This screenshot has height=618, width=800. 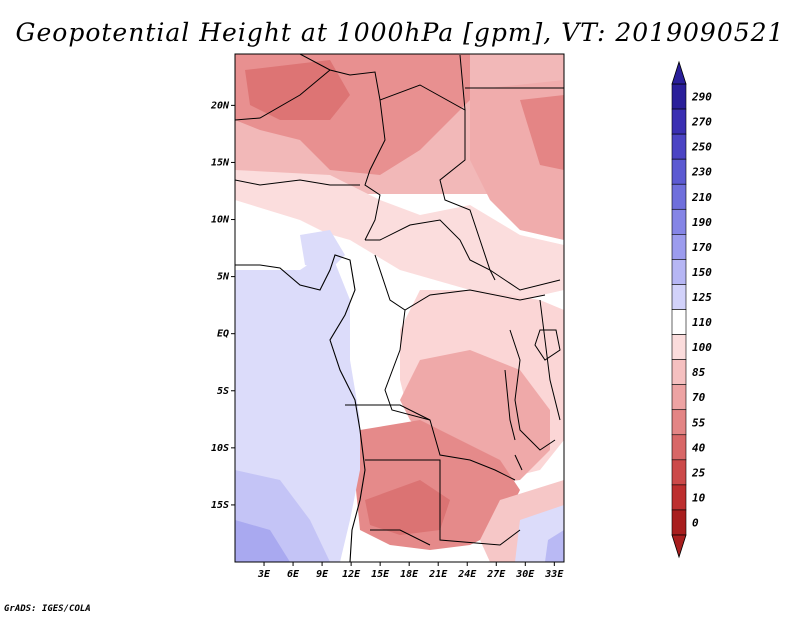 I want to click on colorbar-top-arrow, so click(x=679, y=72).